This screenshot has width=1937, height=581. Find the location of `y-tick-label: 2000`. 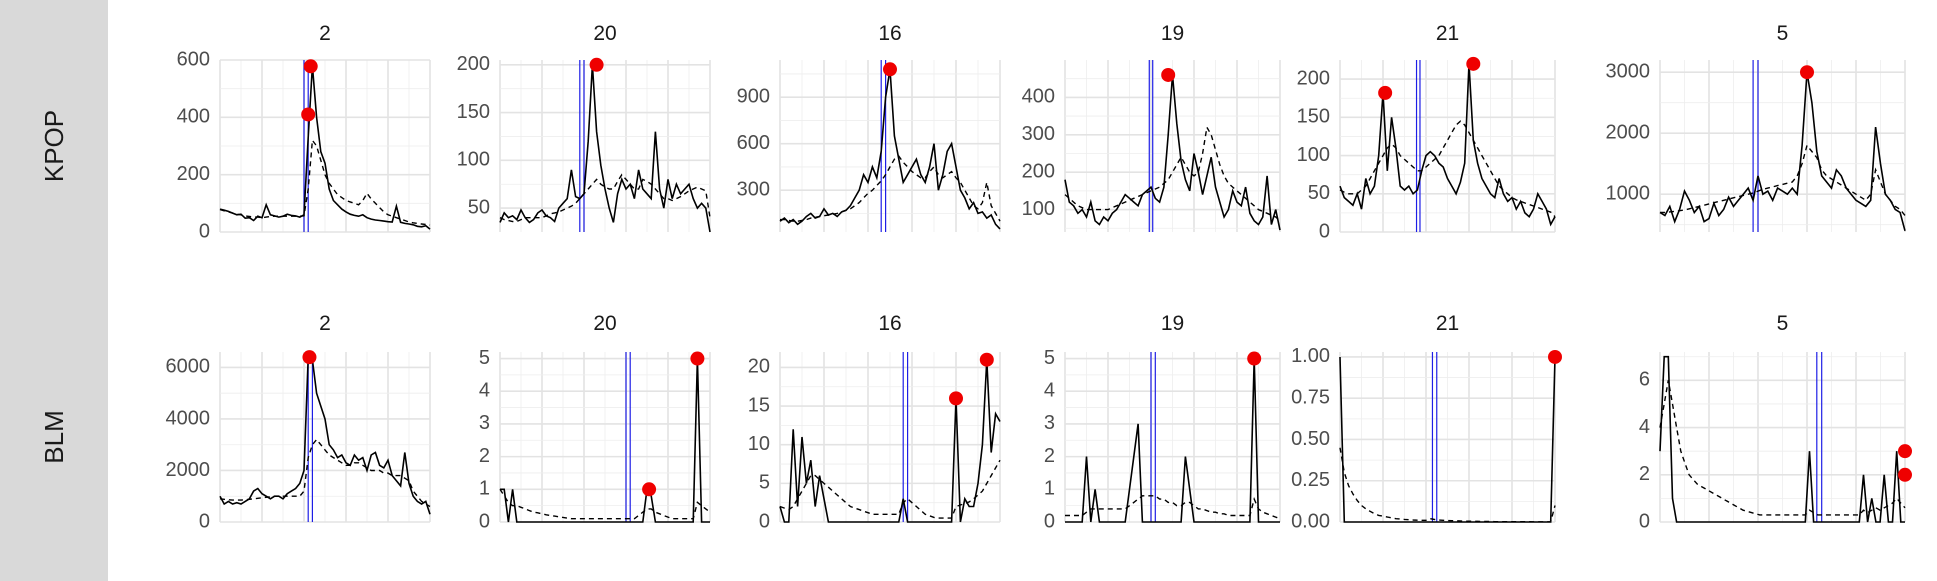

y-tick-label: 2000 is located at coordinates (1628, 132).